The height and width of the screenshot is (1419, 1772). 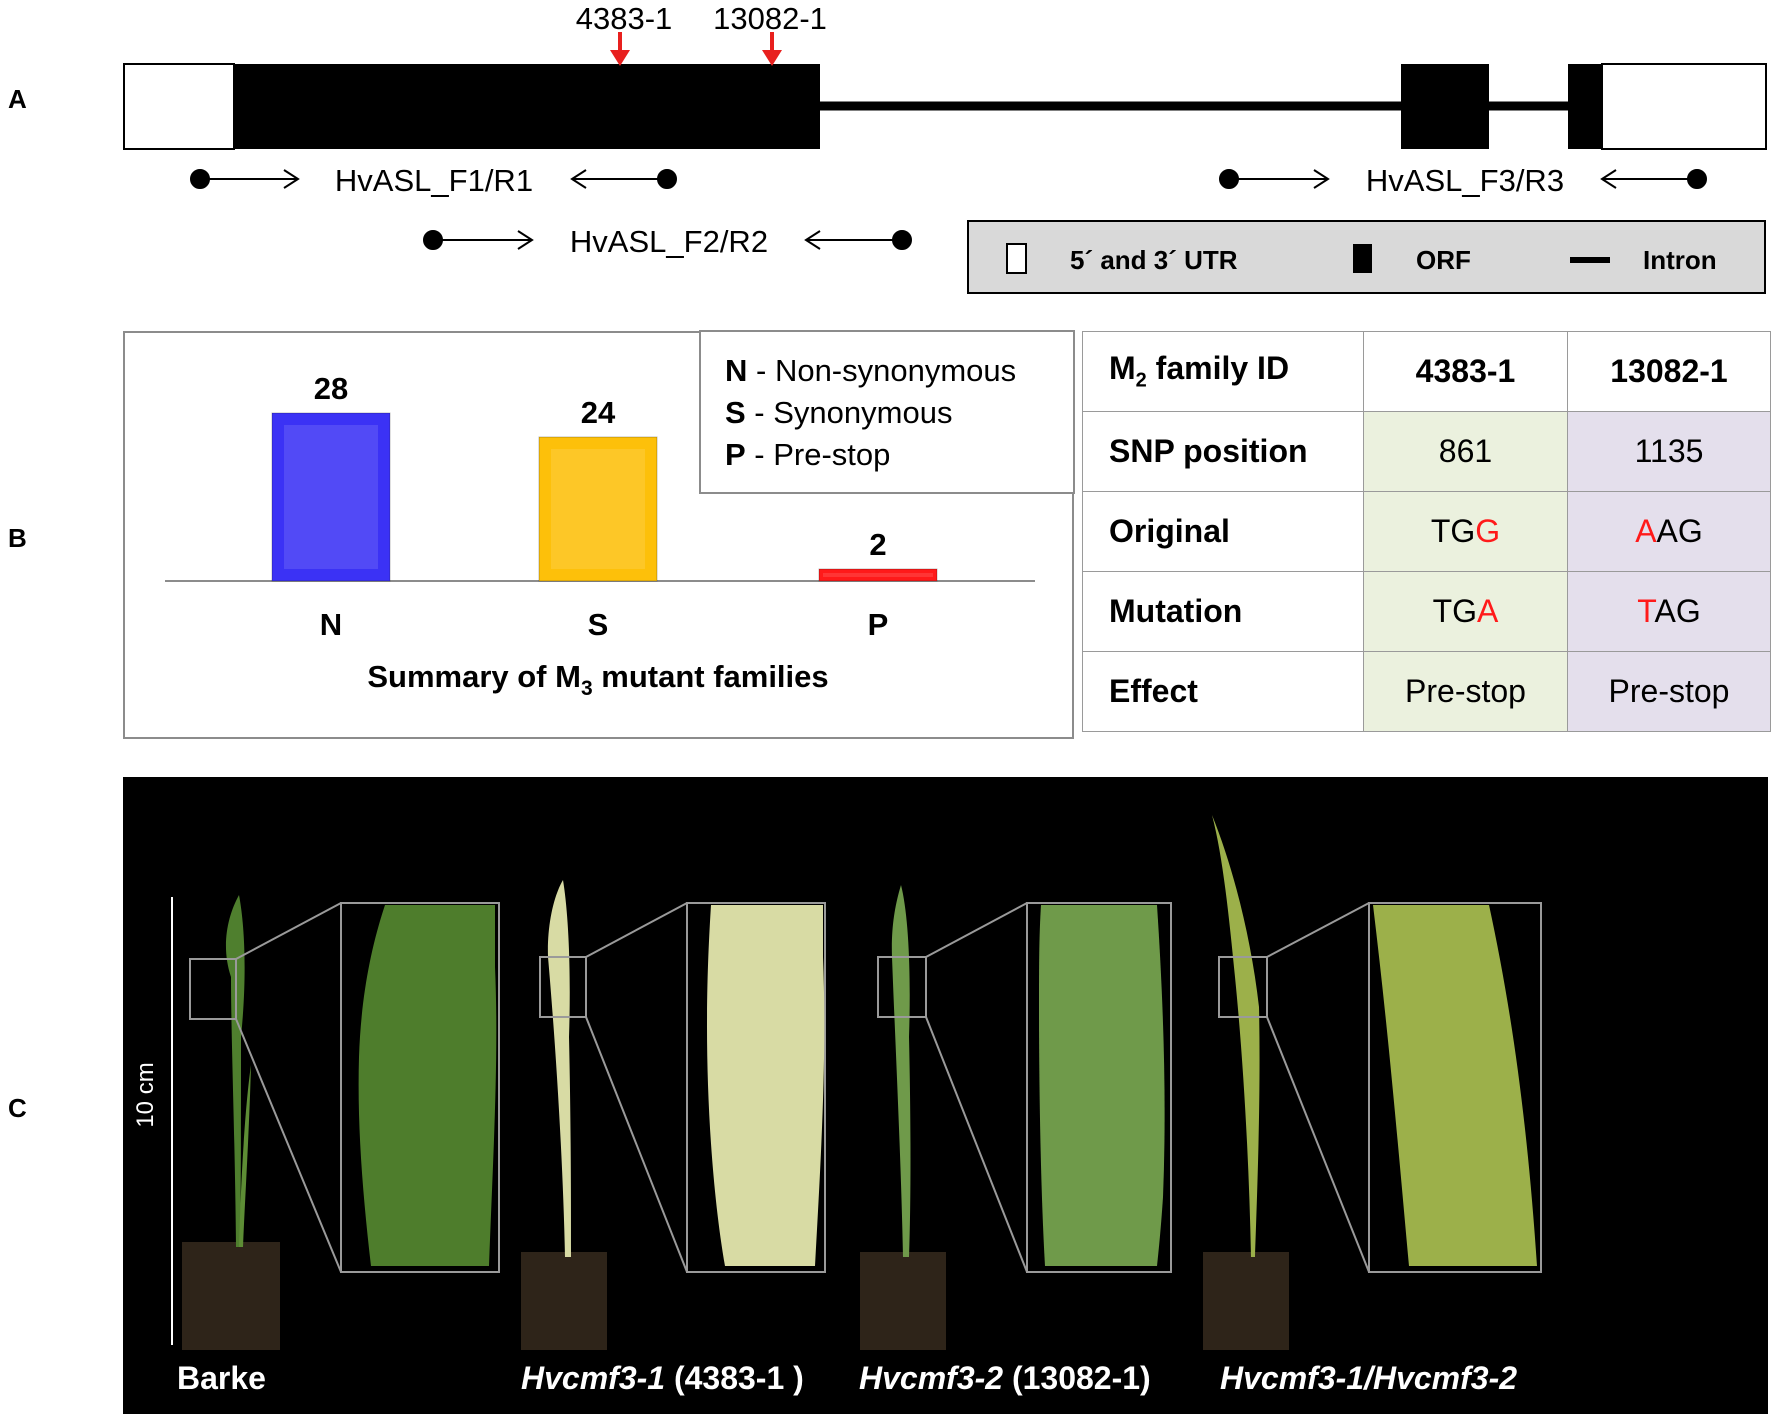 I want to click on snp-position-row: SNP position 861 1135, so click(x=1426, y=451).